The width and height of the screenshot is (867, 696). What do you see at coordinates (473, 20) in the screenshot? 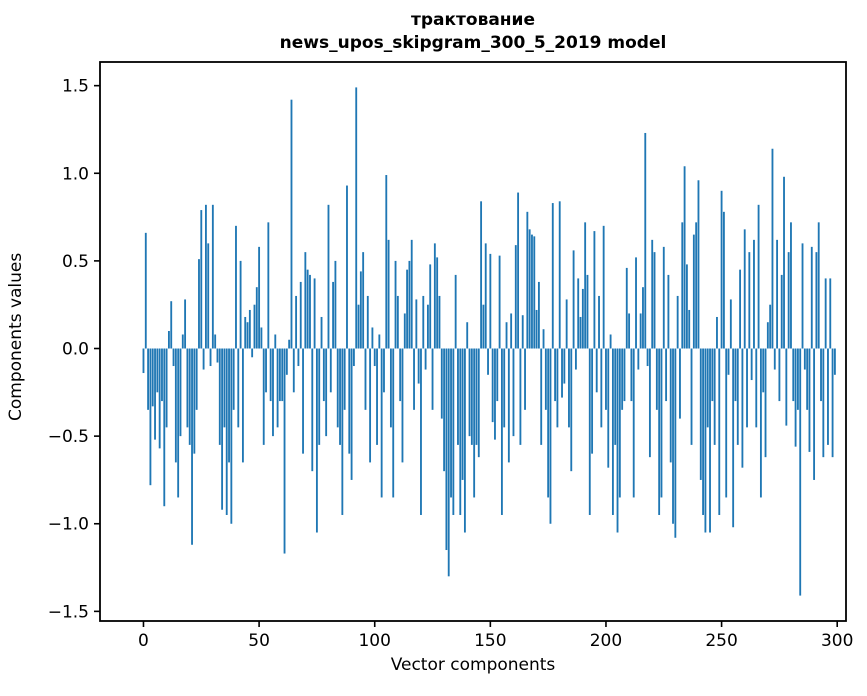
I see `chart-title: трактование` at bounding box center [473, 20].